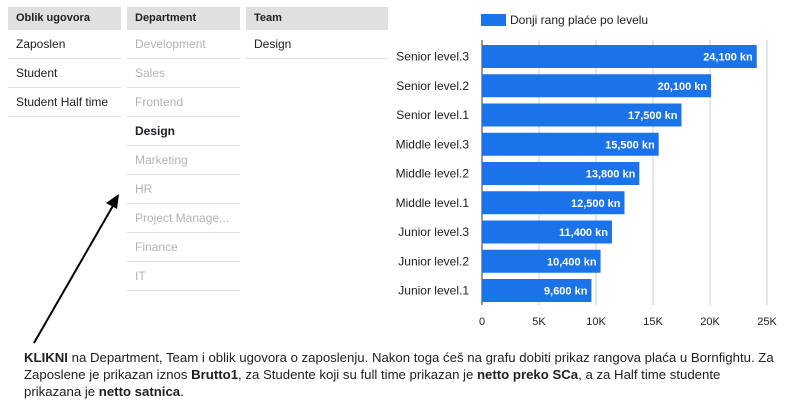 This screenshot has width=803, height=409. What do you see at coordinates (579, 20) in the screenshot?
I see `legend-label: Donji rang plaće po levelu` at bounding box center [579, 20].